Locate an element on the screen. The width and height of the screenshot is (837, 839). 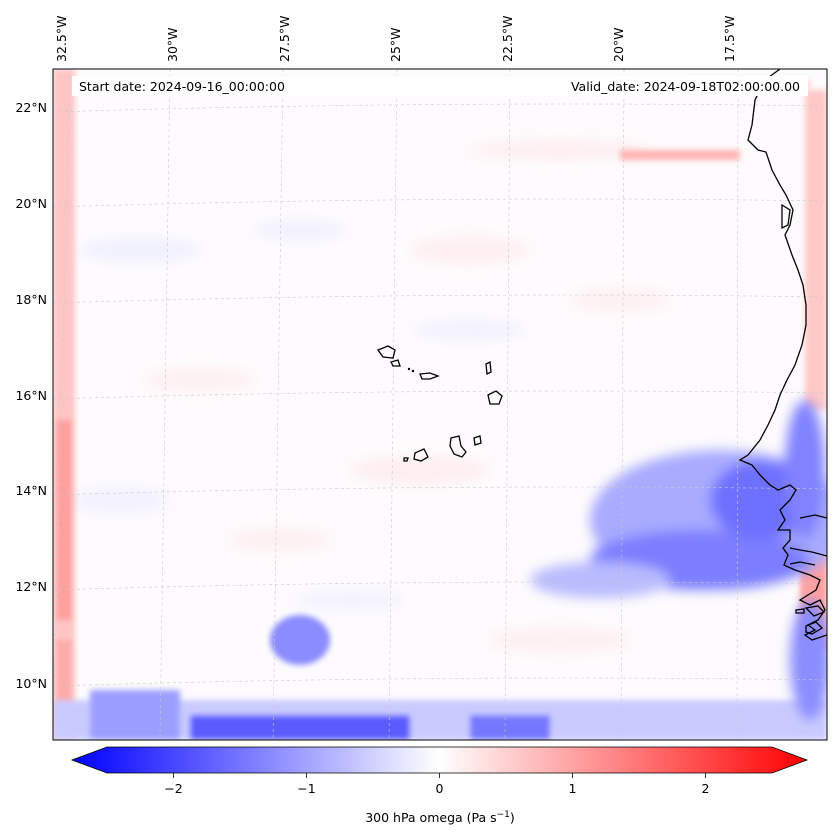
lat-label: 18°N is located at coordinates (31, 299).